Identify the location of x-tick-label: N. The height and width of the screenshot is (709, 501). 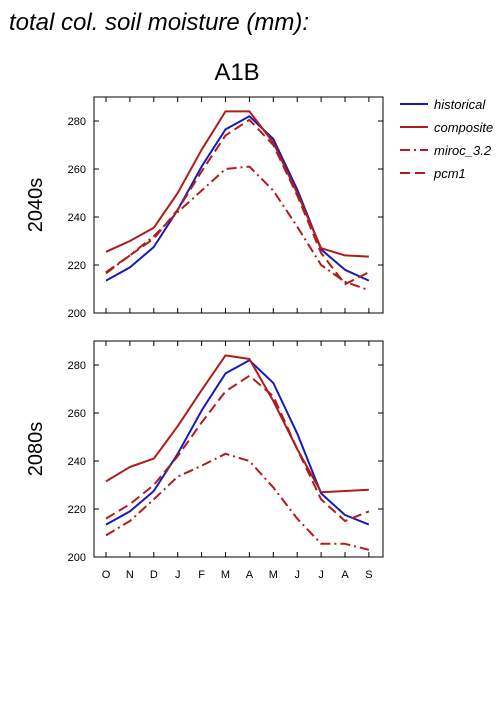
(130, 575).